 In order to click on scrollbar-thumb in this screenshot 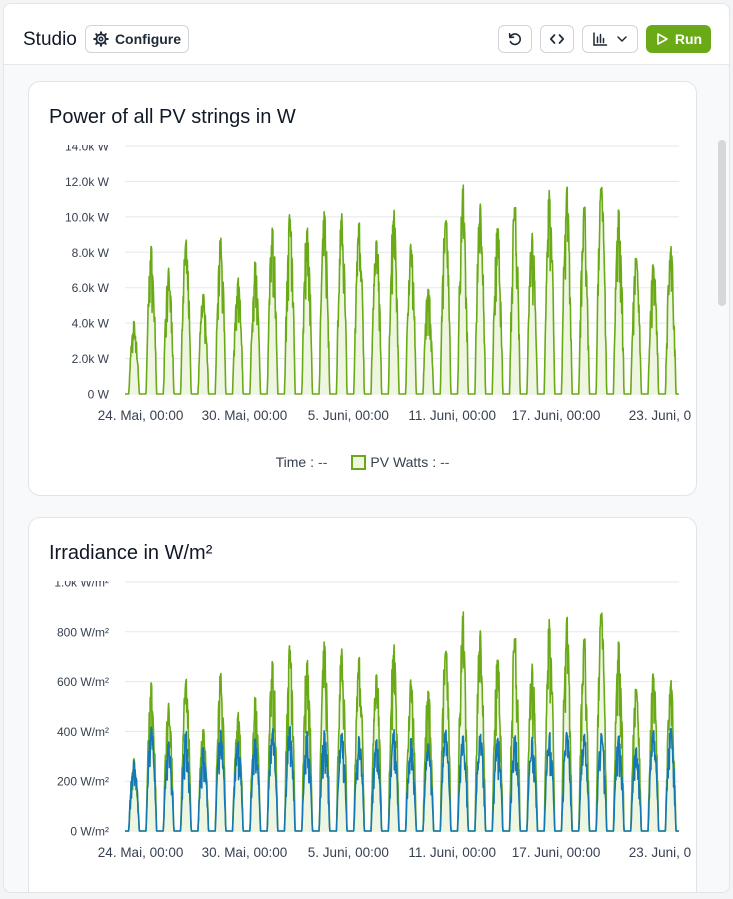, I will do `click(722, 223)`.